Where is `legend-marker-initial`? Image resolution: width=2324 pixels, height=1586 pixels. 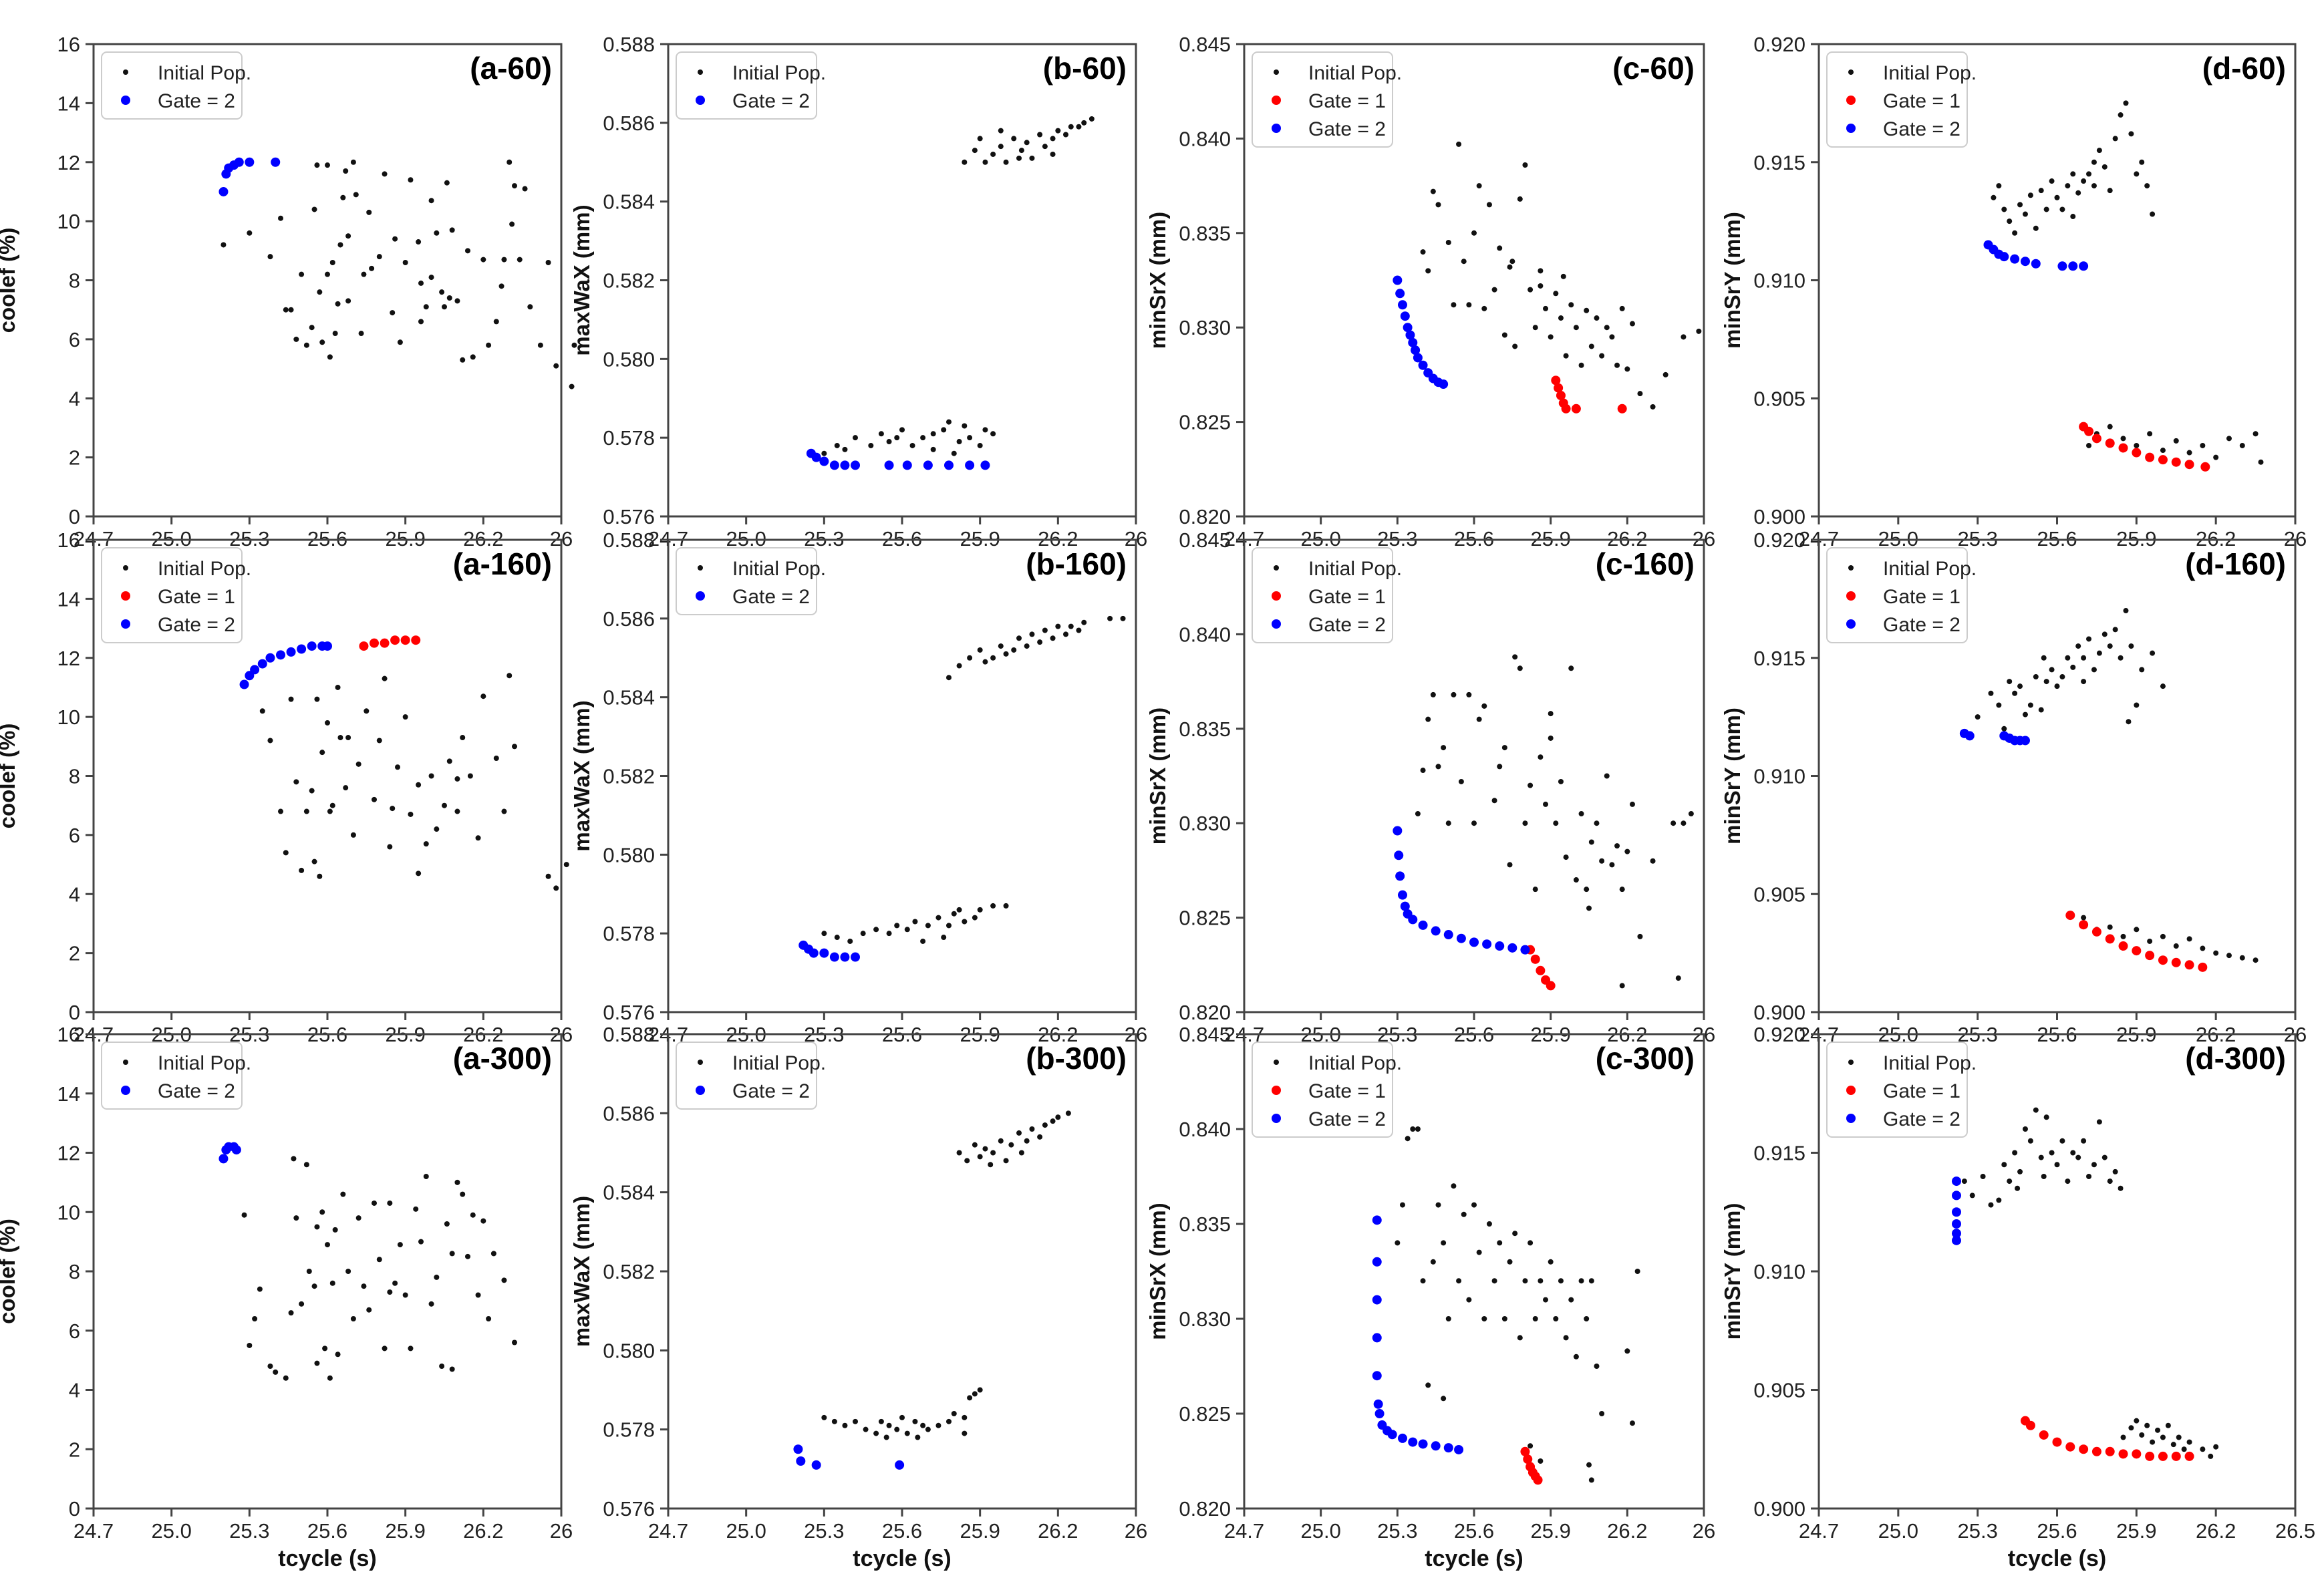
legend-marker-initial is located at coordinates (700, 72).